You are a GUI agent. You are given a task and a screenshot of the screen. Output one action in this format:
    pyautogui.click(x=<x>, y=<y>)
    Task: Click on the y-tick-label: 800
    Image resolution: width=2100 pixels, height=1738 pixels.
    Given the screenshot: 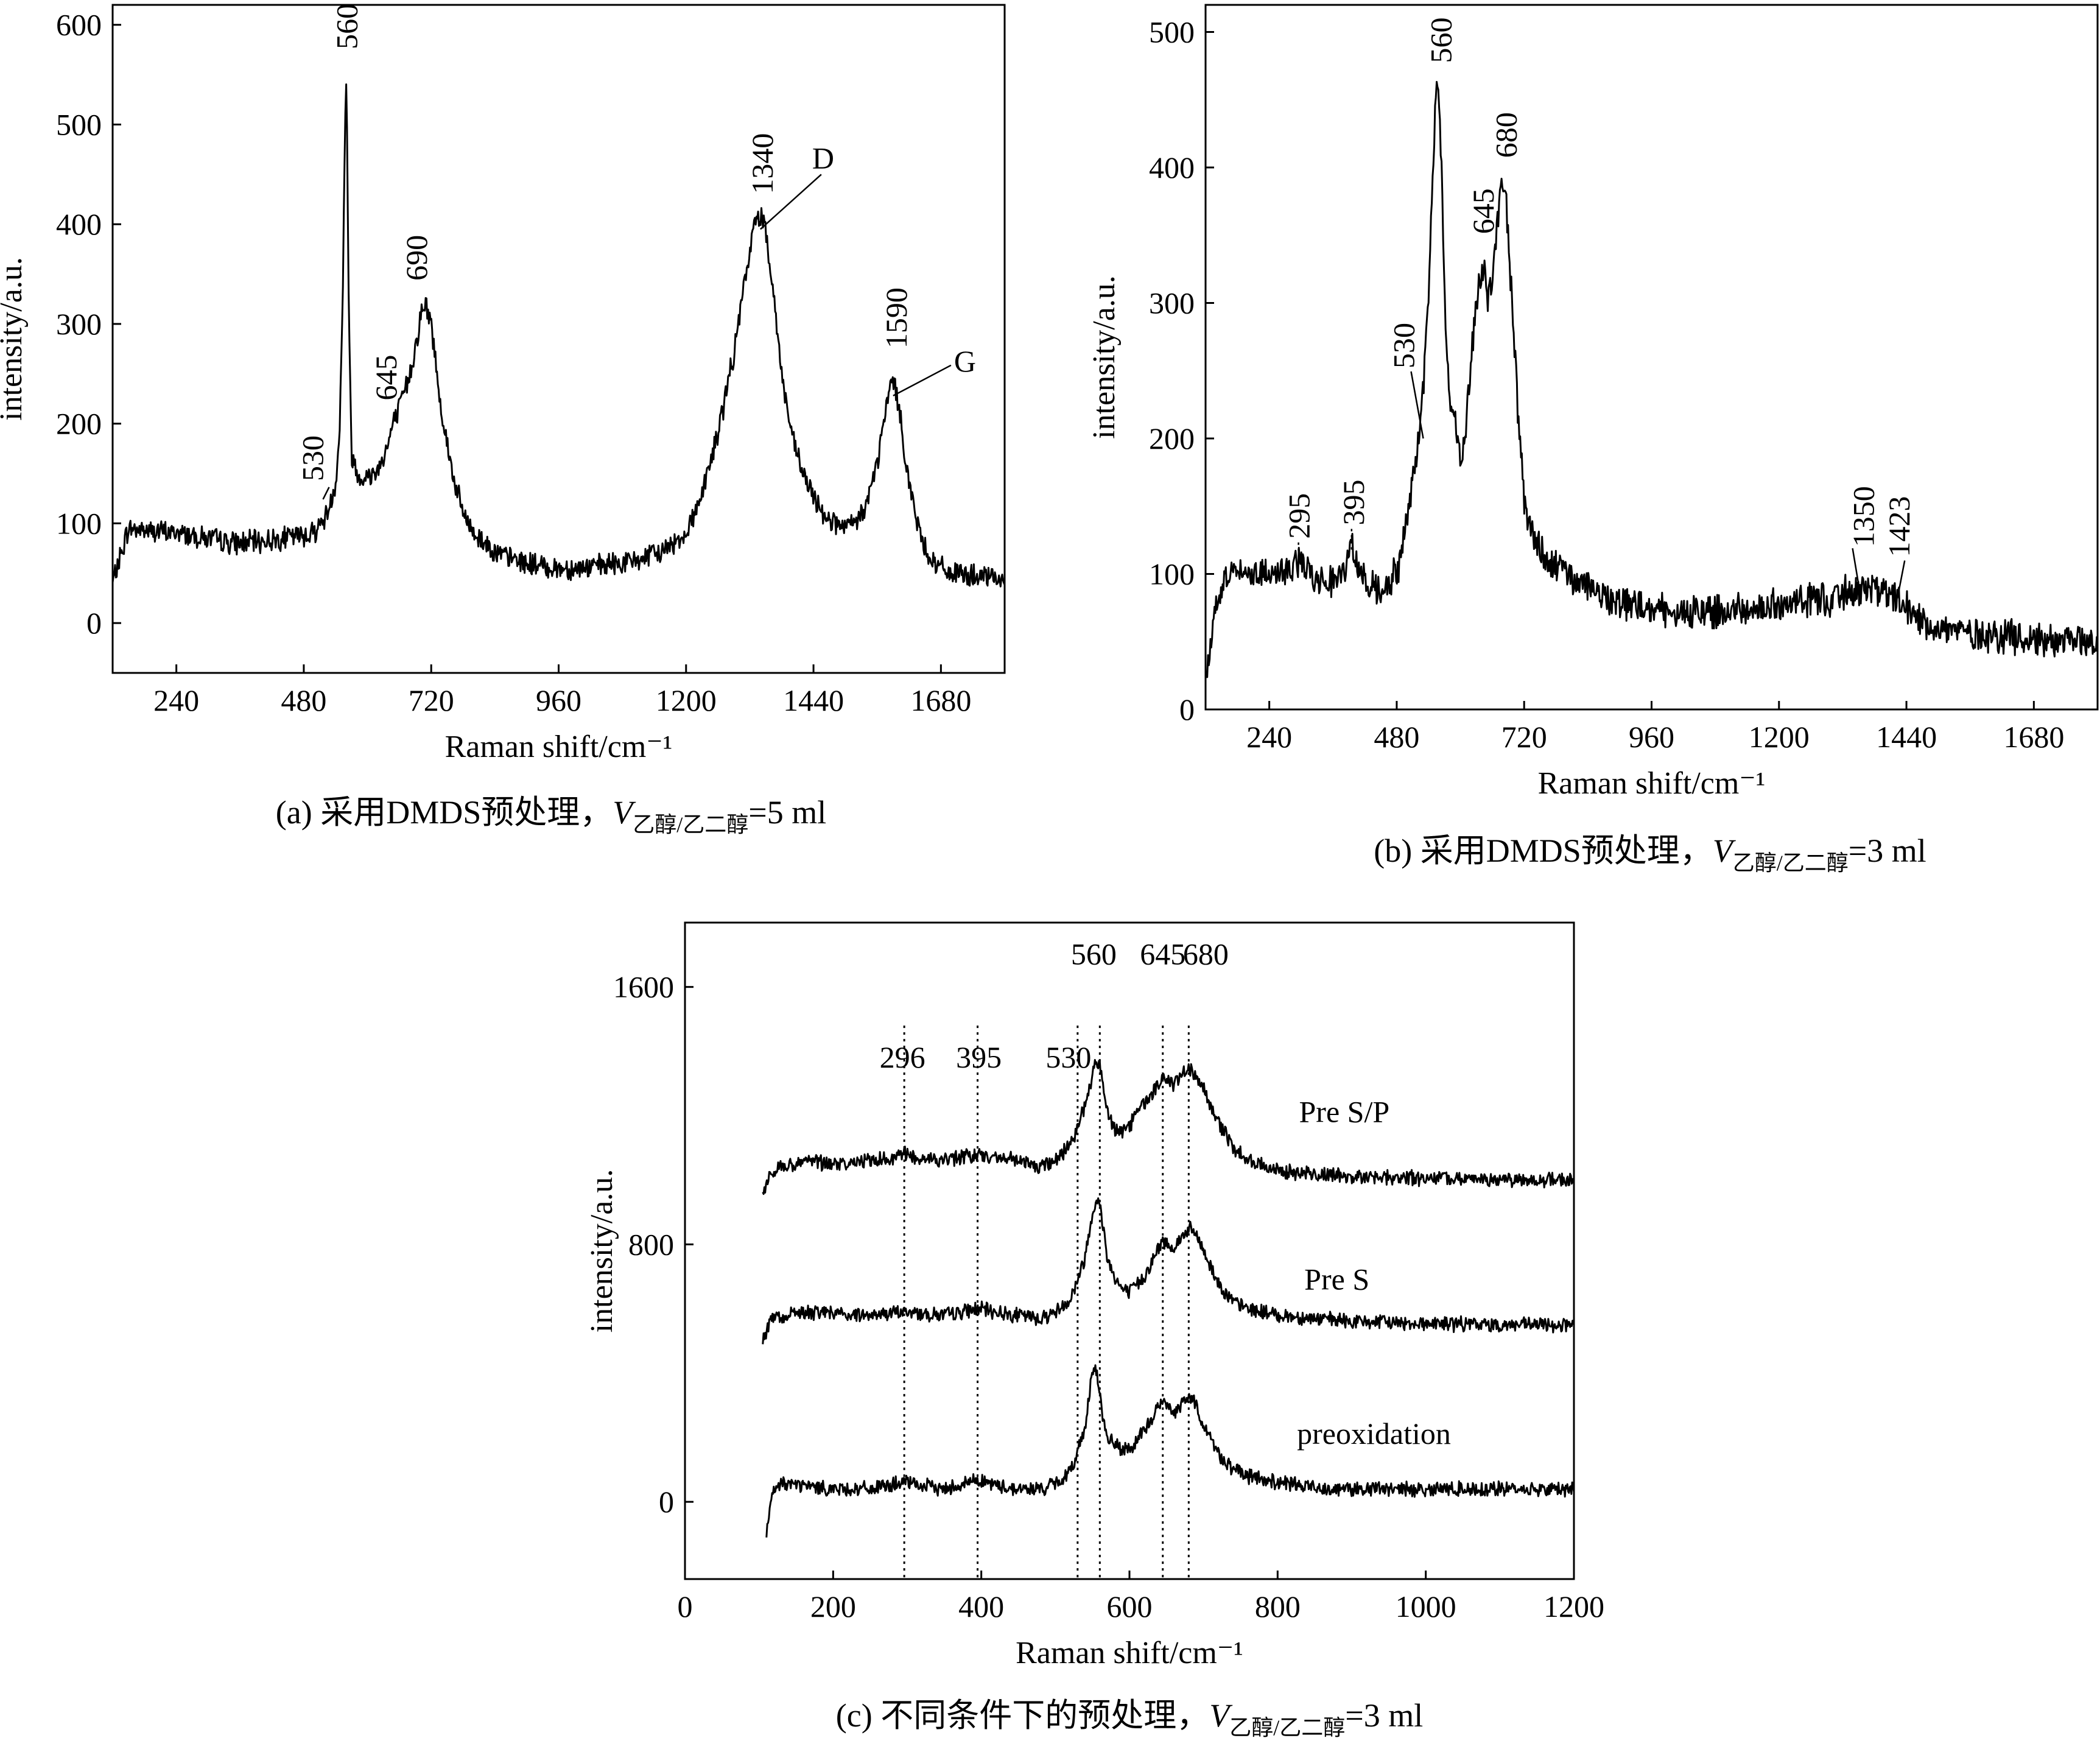 What is the action you would take?
    pyautogui.click(x=651, y=1244)
    